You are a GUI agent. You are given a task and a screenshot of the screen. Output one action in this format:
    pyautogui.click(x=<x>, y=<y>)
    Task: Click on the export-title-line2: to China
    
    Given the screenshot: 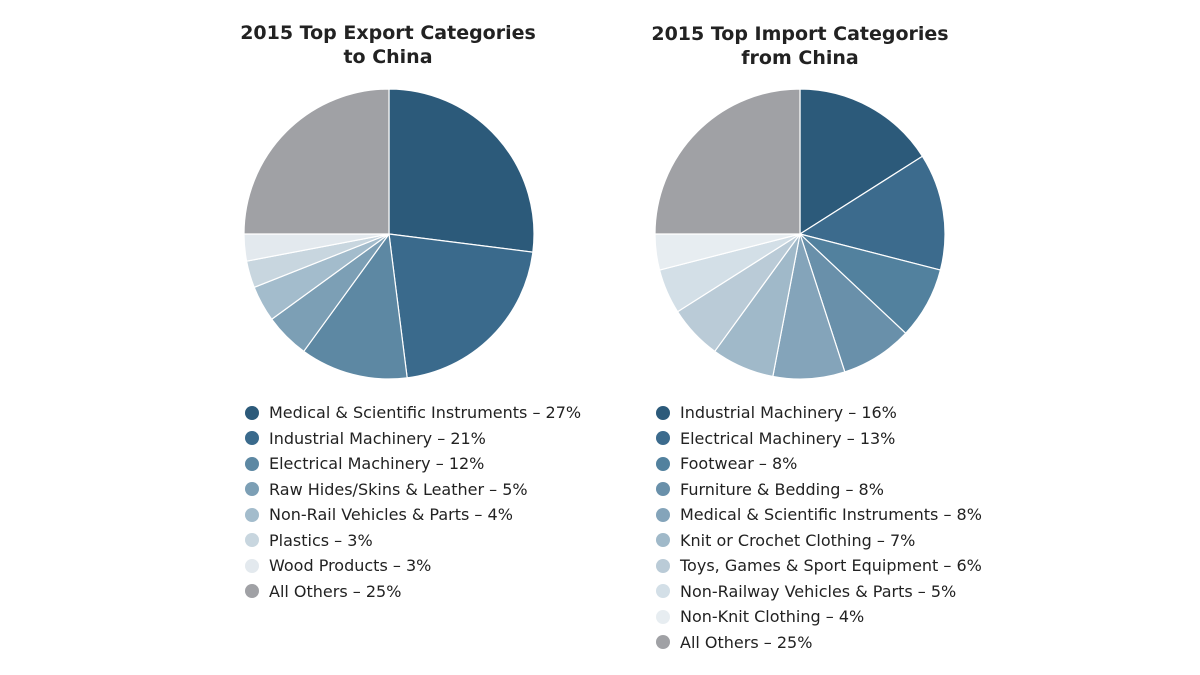 What is the action you would take?
    pyautogui.click(x=388, y=57)
    